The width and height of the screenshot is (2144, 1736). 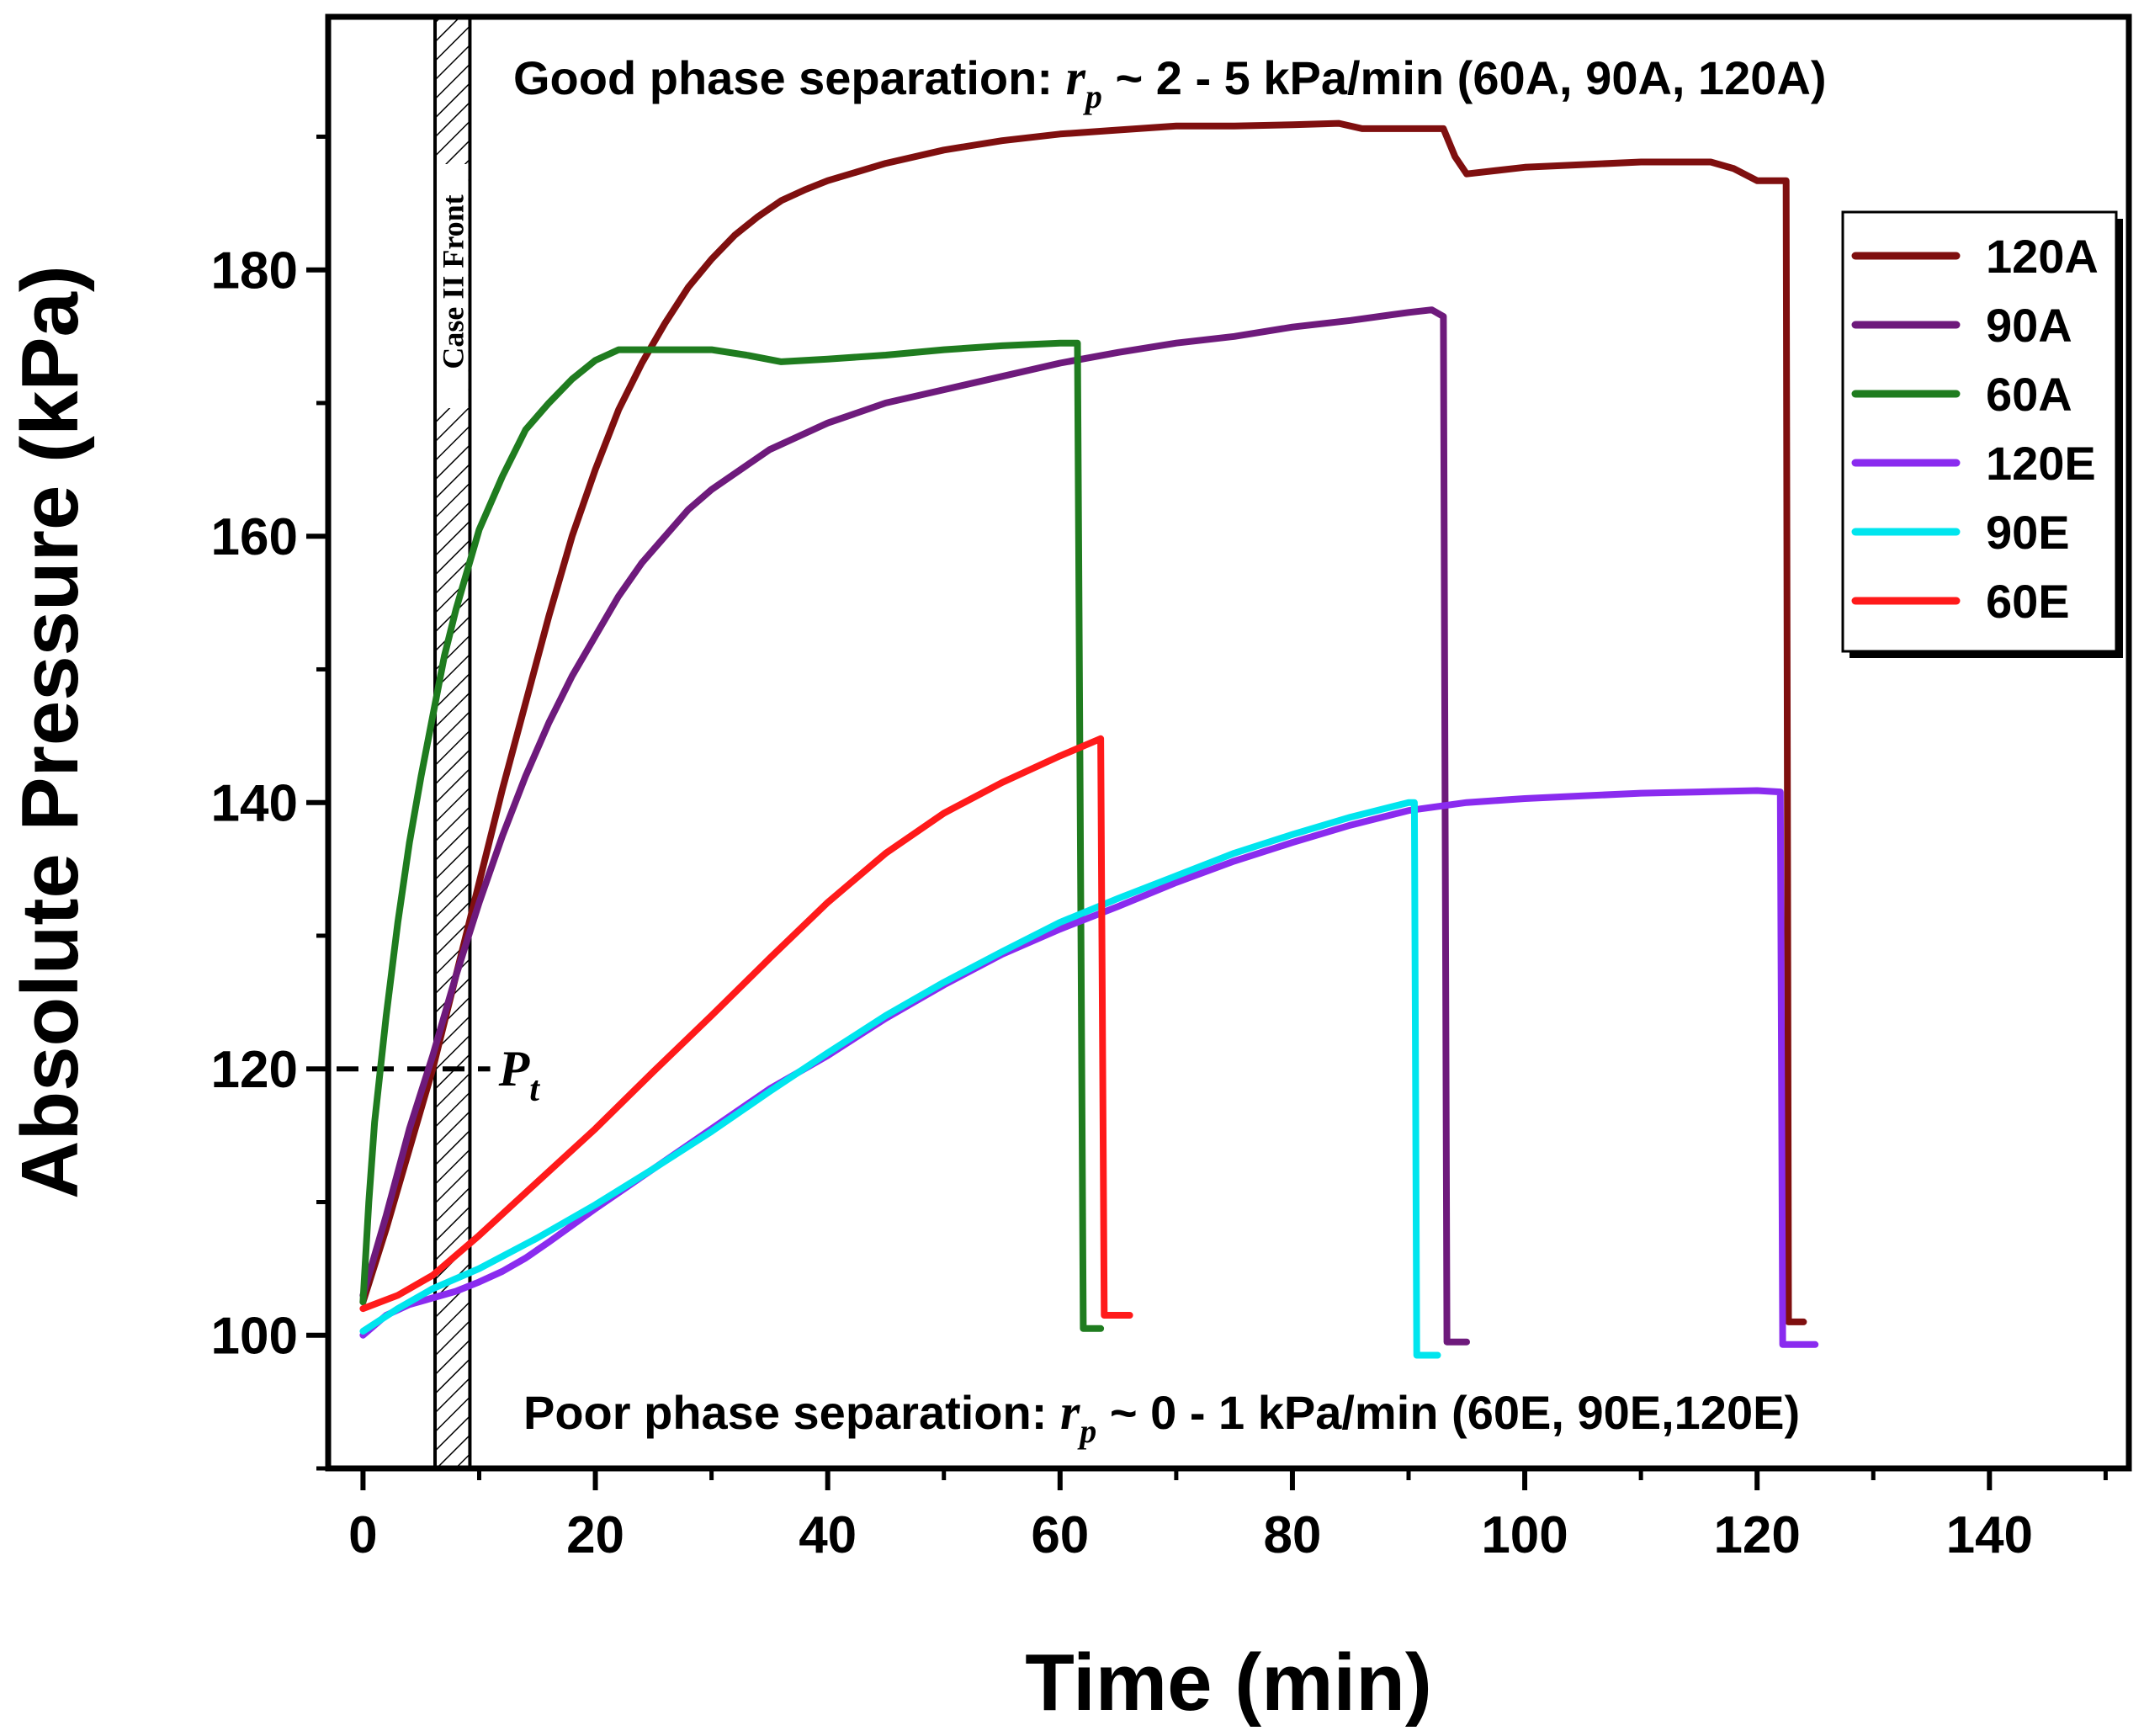 What do you see at coordinates (1292, 1535) in the screenshot?
I see `x-tick-label: 80` at bounding box center [1292, 1535].